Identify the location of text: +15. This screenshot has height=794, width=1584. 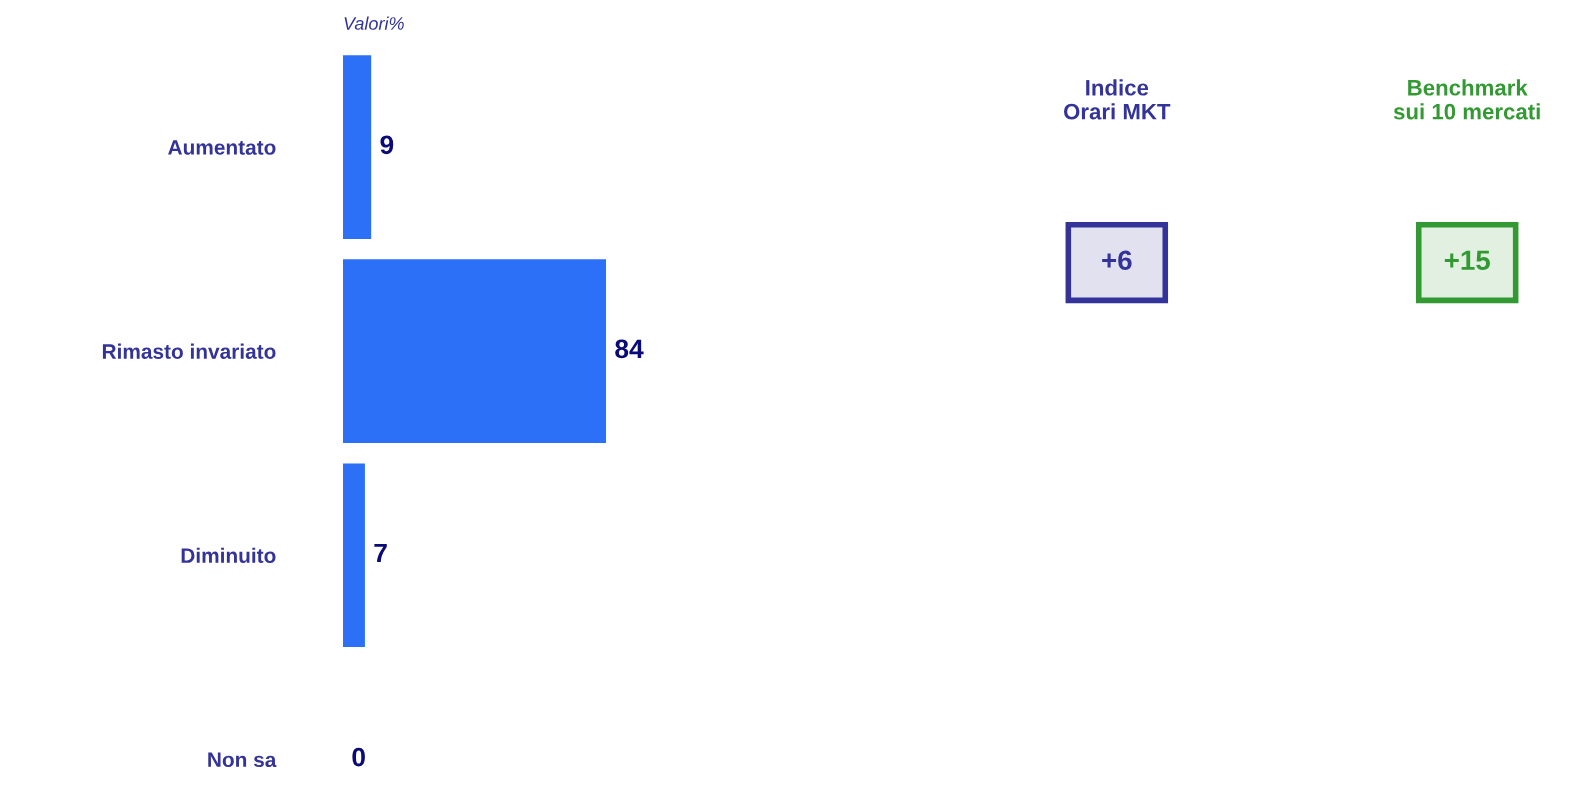
(1467, 260).